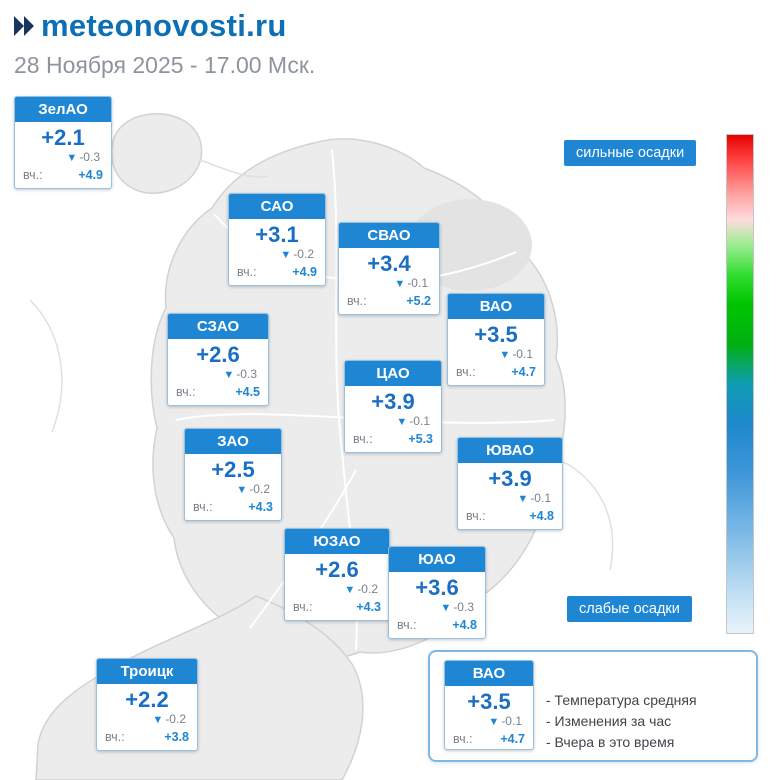 The image size is (780, 780). I want to click on district-card-body: +2.6 ▼ -0.2 вч.: +4.3, so click(337, 587).